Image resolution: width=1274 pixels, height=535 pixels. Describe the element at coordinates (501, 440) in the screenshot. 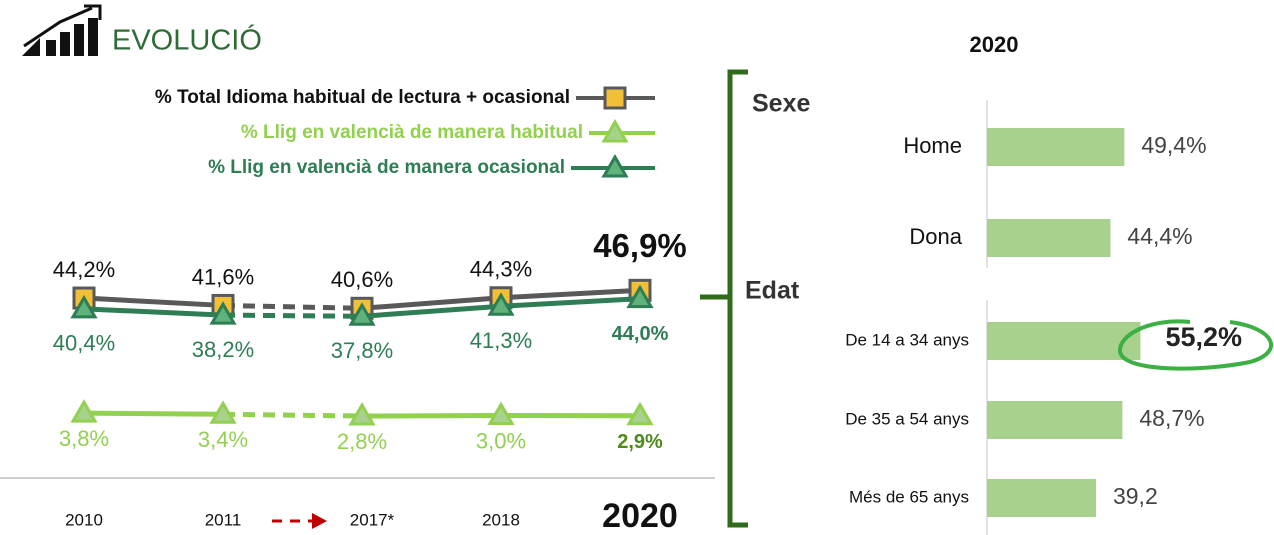

I see `value-label: 3,0%` at that location.